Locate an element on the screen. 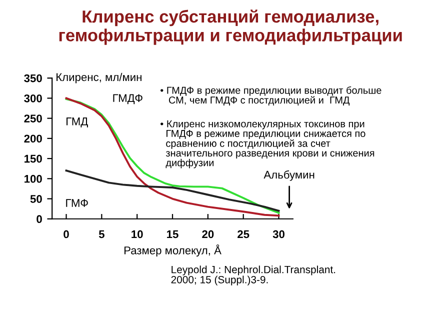  series-label: ГМД is located at coordinates (77, 123).